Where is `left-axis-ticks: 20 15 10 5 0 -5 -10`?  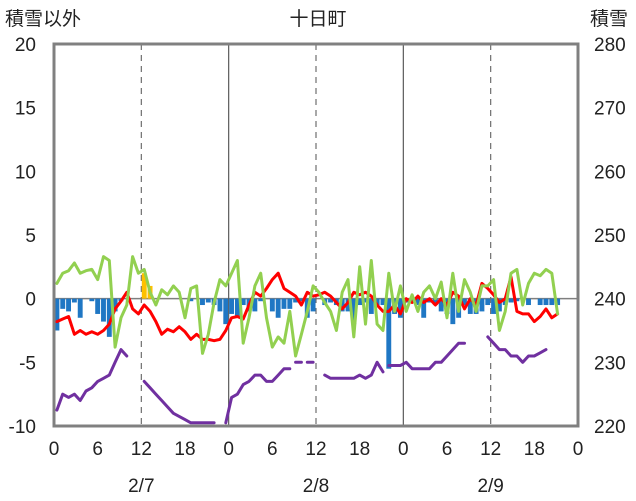 left-axis-ticks: 20 15 10 5 0 -5 -10 is located at coordinates (22, 236).